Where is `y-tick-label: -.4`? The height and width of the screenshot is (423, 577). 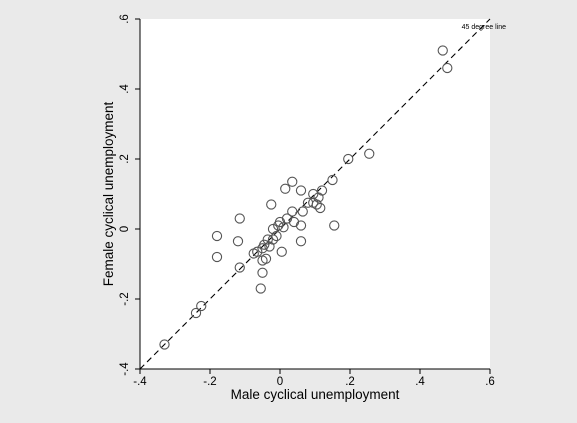 y-tick-label: -.4 is located at coordinates (125, 369).